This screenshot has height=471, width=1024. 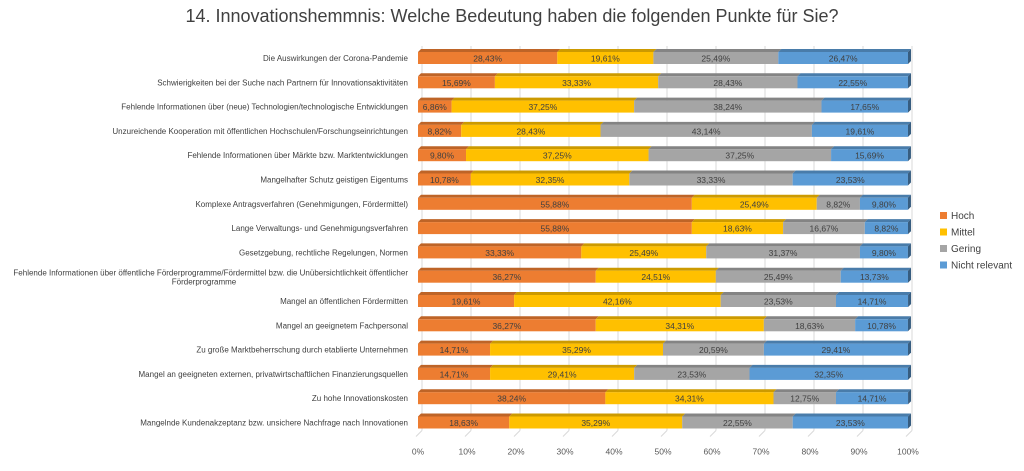 I want to click on data-label: 55,88%, so click(x=554, y=229).